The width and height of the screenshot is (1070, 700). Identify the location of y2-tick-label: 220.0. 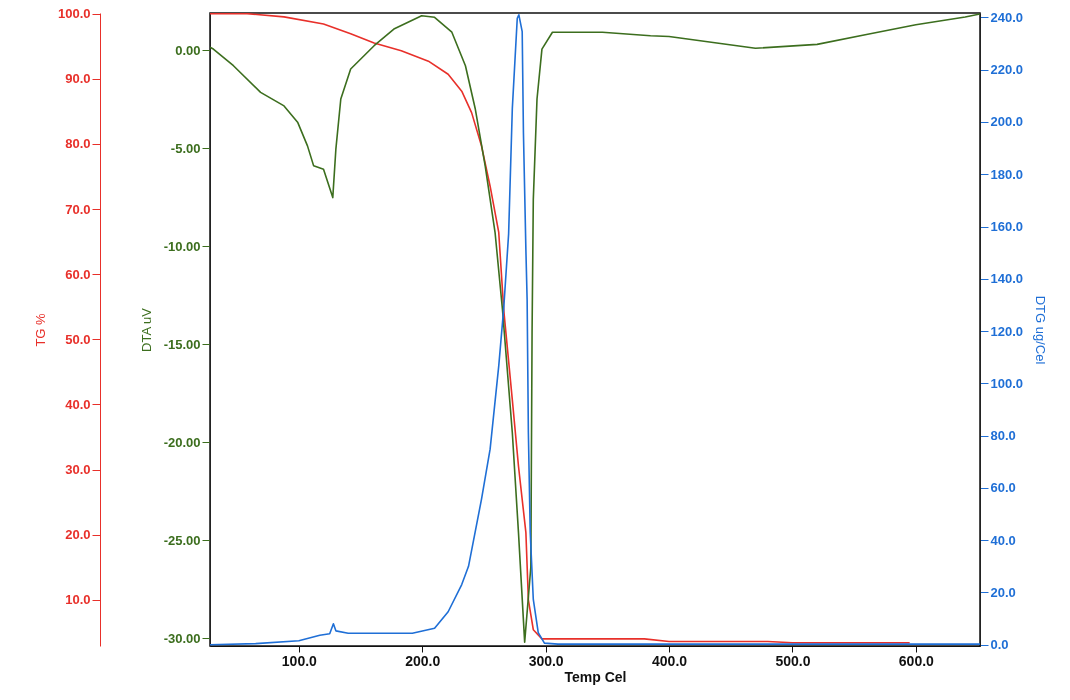
(1007, 70).